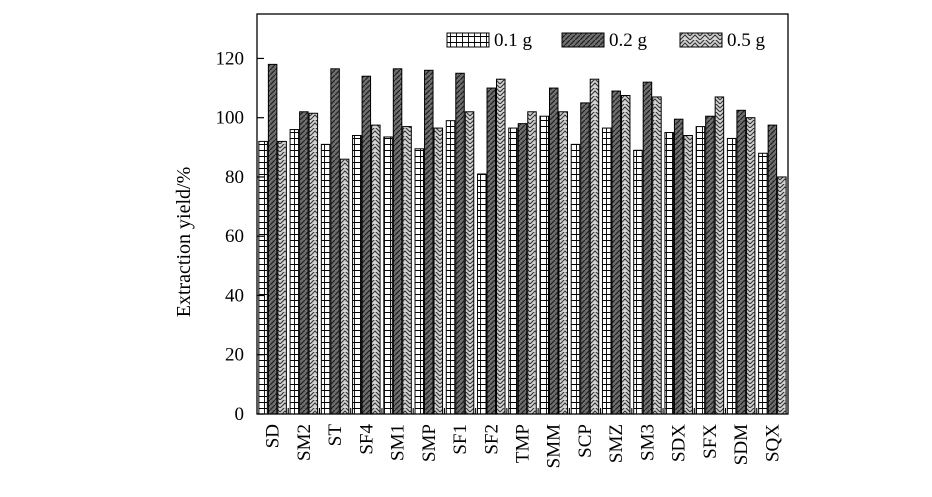  I want to click on legend-label: 0.1 g, so click(513, 40).